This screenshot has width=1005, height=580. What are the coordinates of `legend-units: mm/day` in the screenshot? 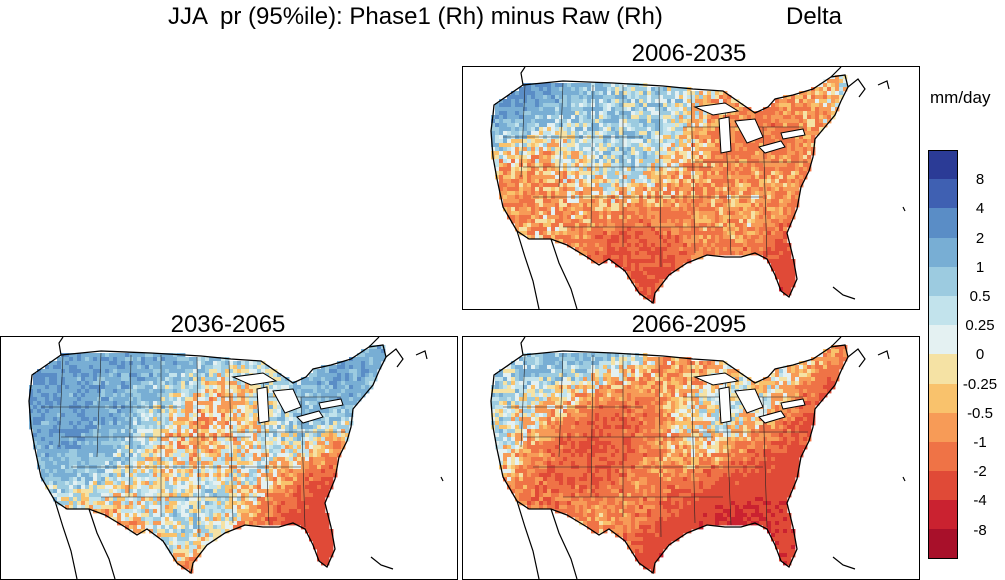 It's located at (960, 97).